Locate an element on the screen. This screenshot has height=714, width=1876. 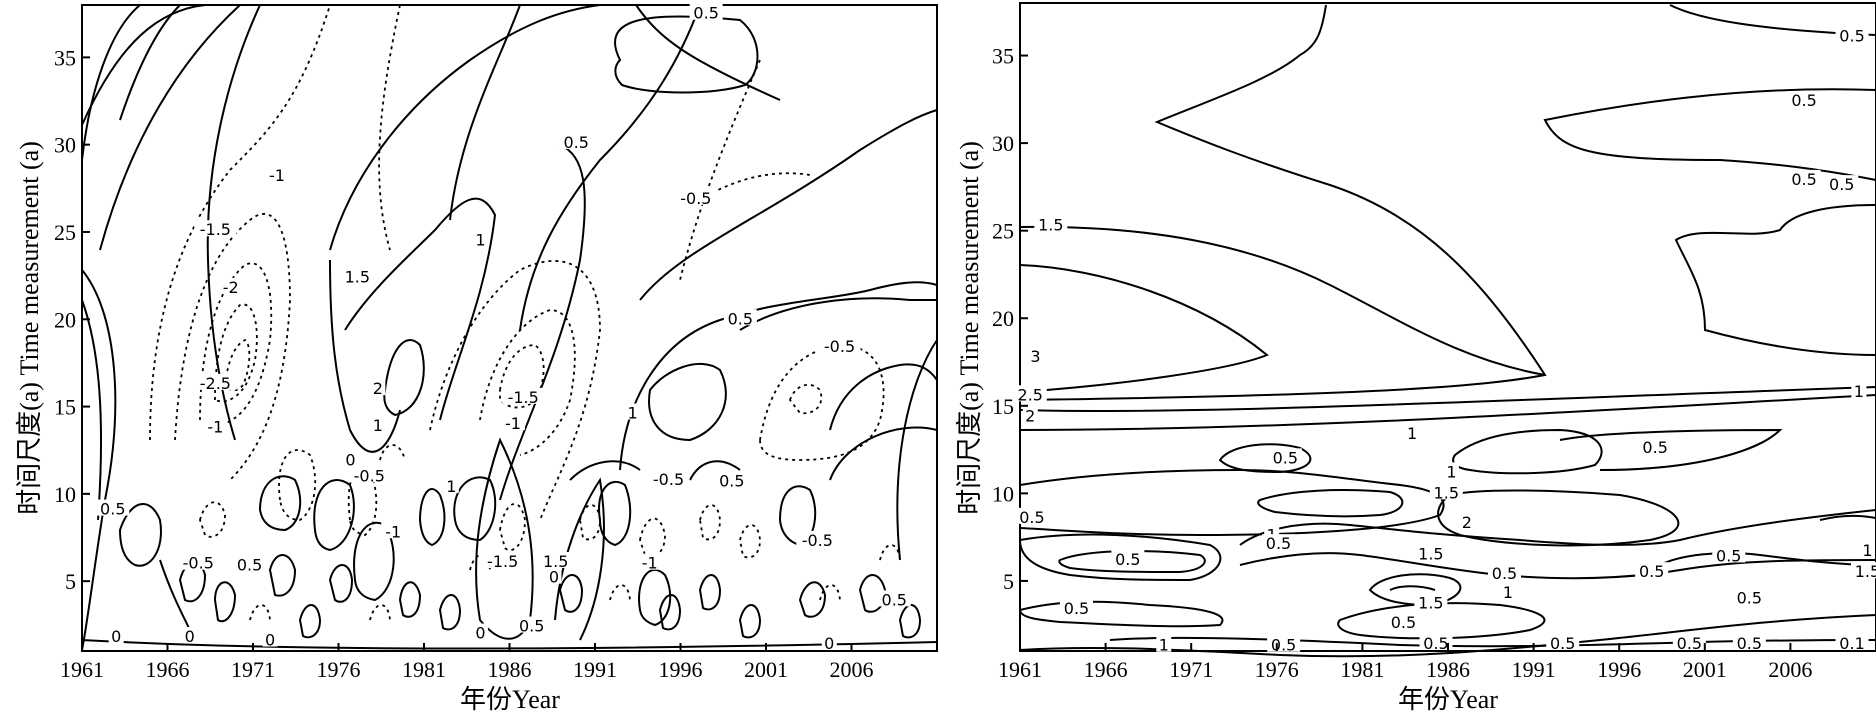
contour-label: -0.5 is located at coordinates (198, 563).